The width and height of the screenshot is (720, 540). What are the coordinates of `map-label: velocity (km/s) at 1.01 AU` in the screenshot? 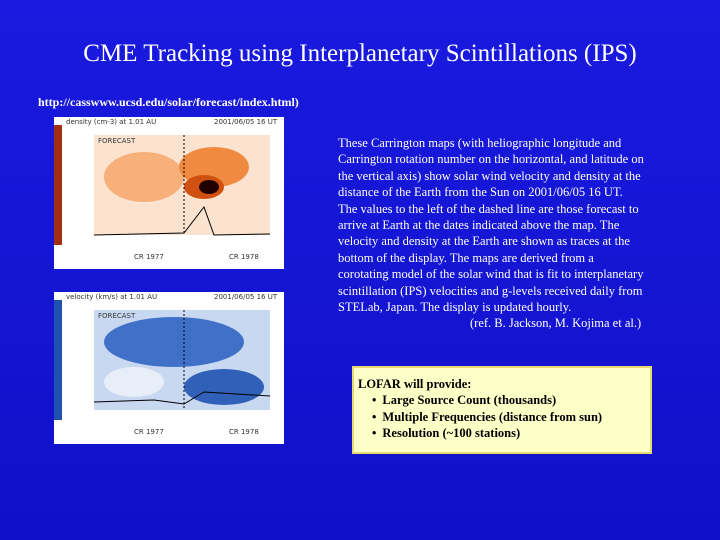 It's located at (111, 297).